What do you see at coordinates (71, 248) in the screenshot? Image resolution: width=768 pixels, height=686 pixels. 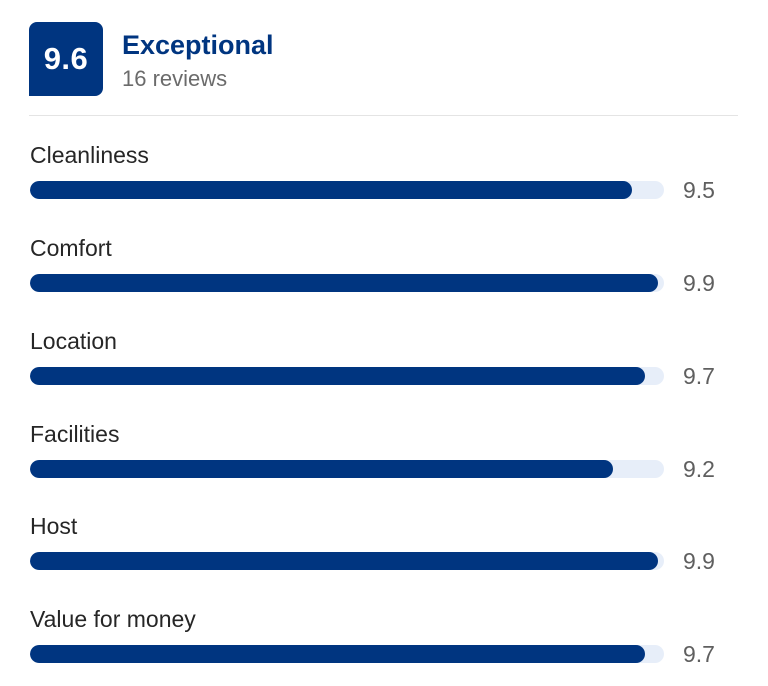 I see `category-label: Comfort` at bounding box center [71, 248].